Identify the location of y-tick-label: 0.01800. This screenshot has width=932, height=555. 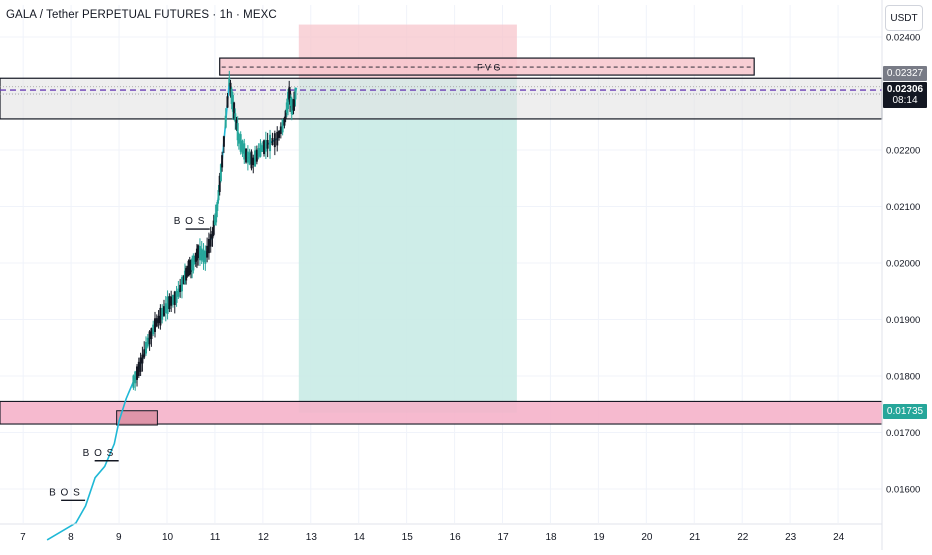
(903, 377).